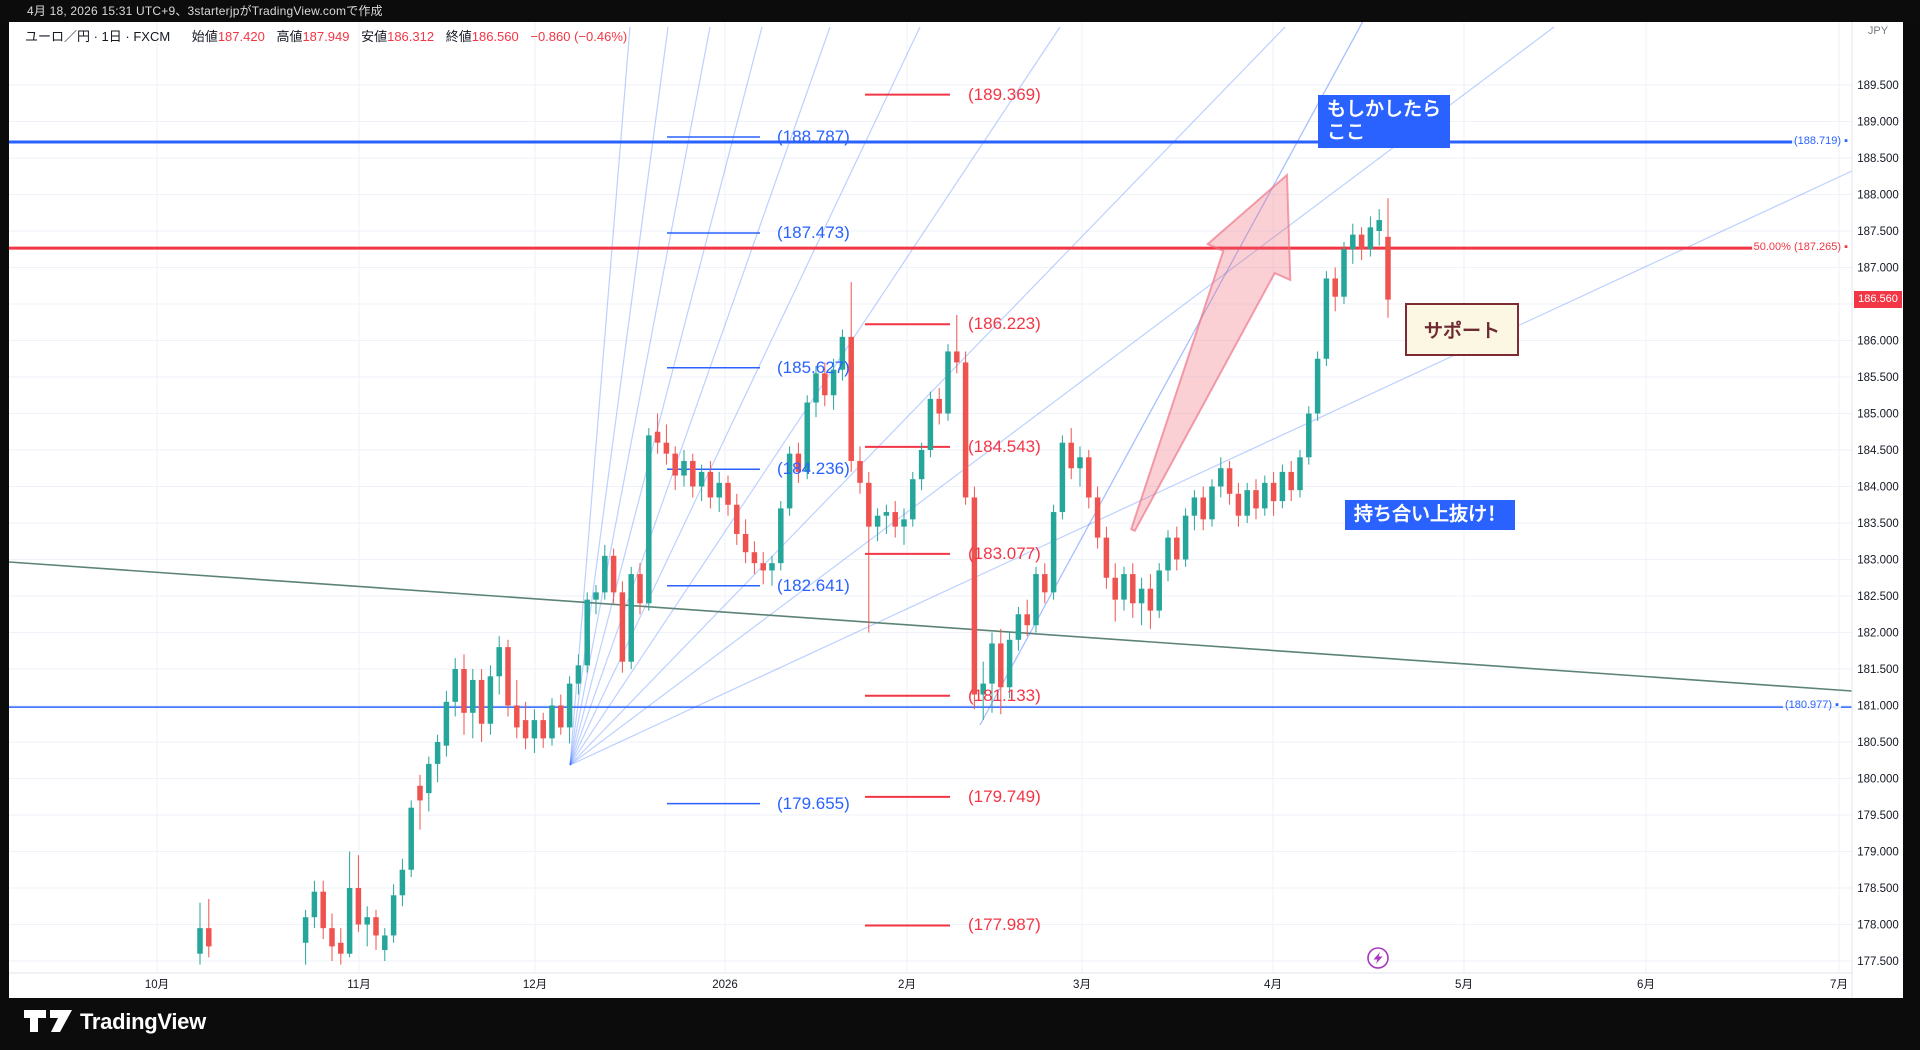 Image resolution: width=1920 pixels, height=1050 pixels. I want to click on tradingview-logo-icon, so click(61, 1026).